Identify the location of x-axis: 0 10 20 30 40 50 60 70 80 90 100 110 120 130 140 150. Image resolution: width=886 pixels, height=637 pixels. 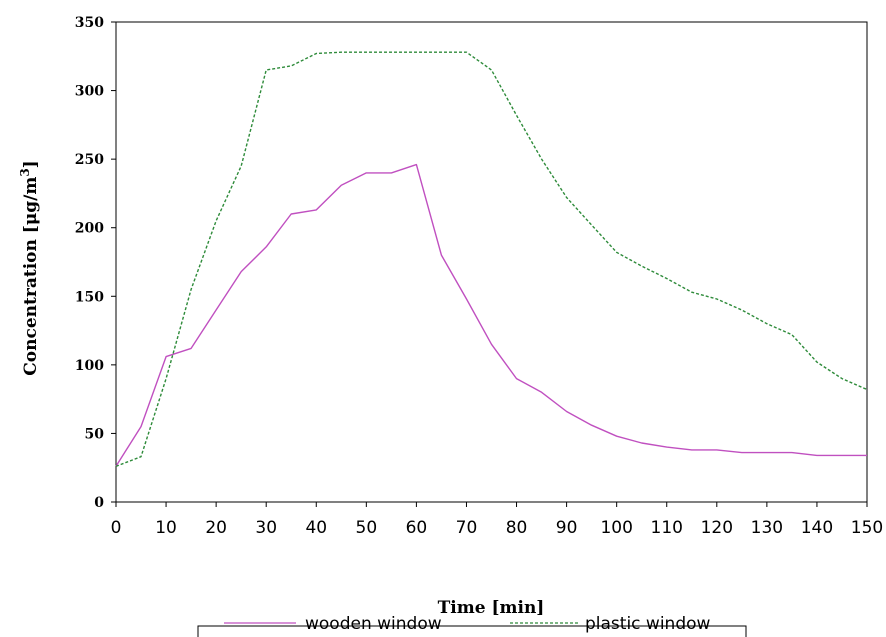
(497, 520).